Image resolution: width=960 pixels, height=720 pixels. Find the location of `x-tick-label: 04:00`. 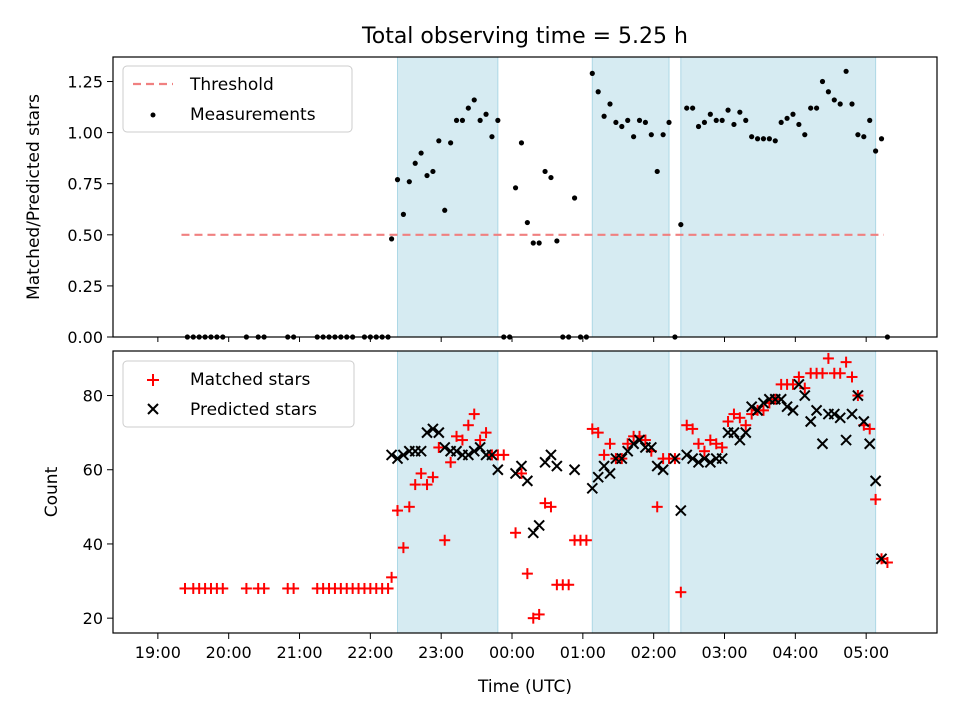

x-tick-label: 04:00 is located at coordinates (795, 652).